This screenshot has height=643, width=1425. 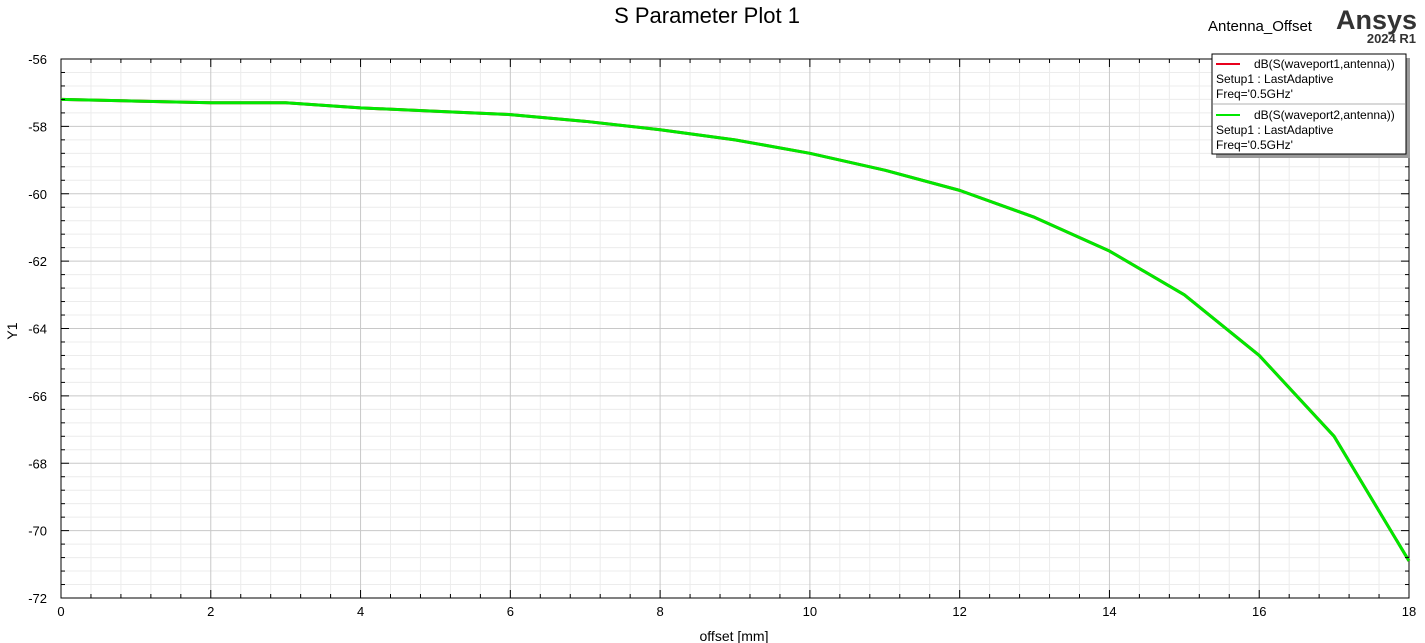 I want to click on x-tick-label: 8, so click(x=659, y=611).